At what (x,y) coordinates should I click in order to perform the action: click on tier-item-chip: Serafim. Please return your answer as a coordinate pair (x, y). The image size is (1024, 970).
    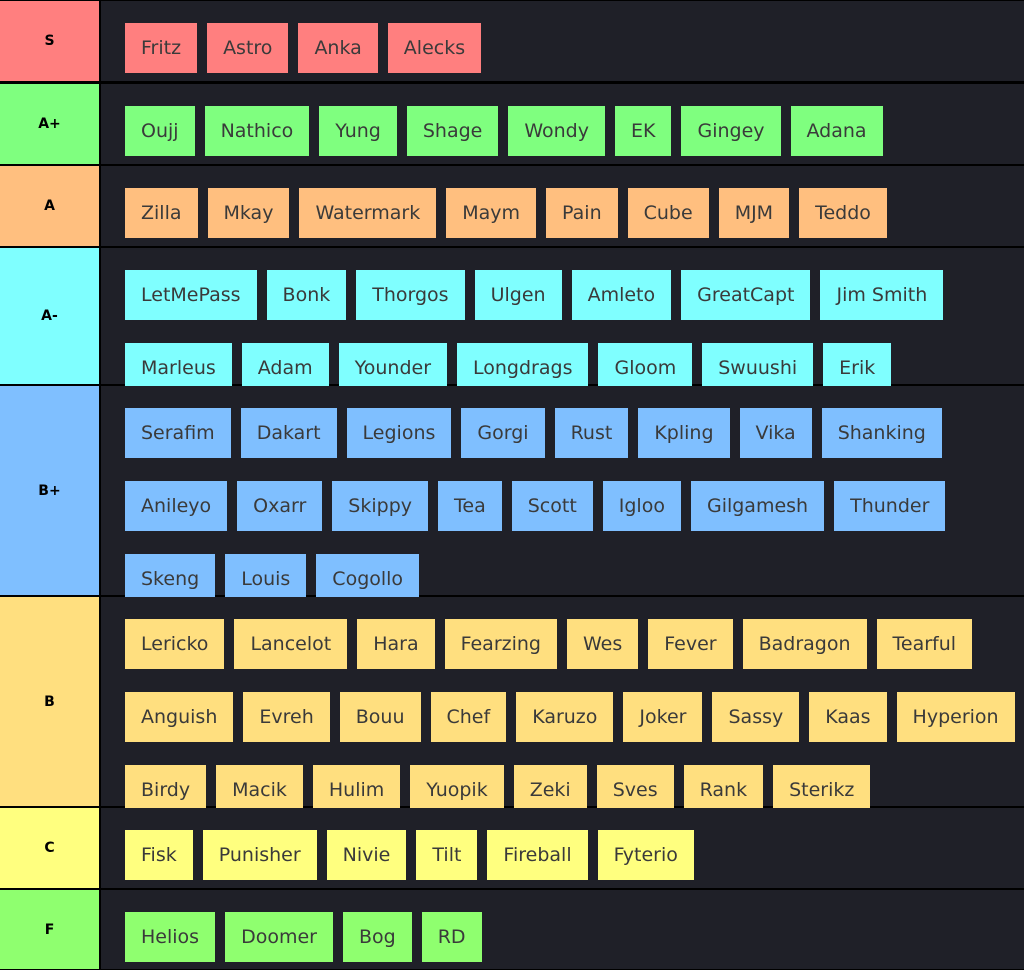
    Looking at the image, I should click on (178, 433).